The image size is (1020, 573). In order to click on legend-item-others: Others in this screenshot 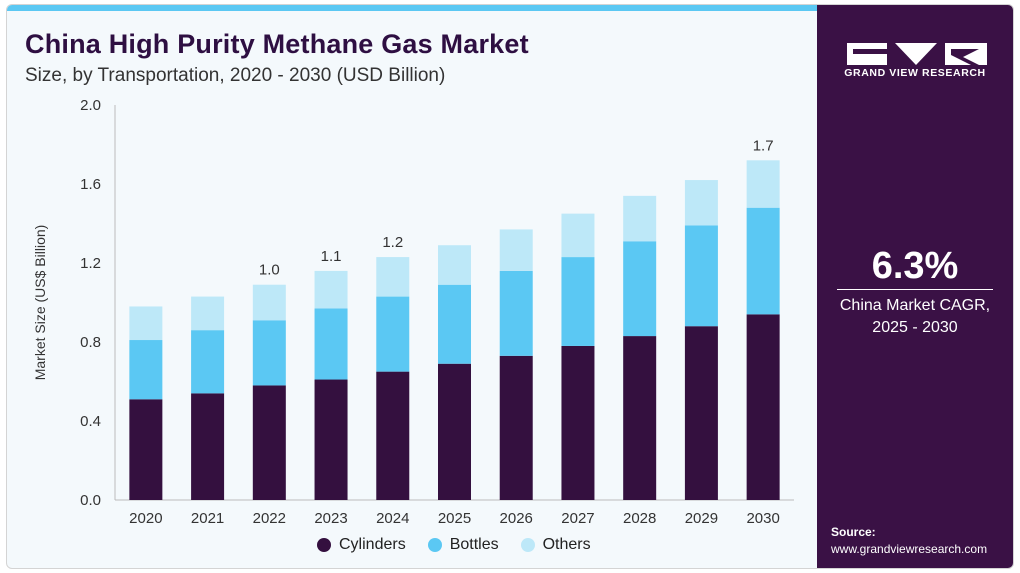, I will do `click(555, 545)`.